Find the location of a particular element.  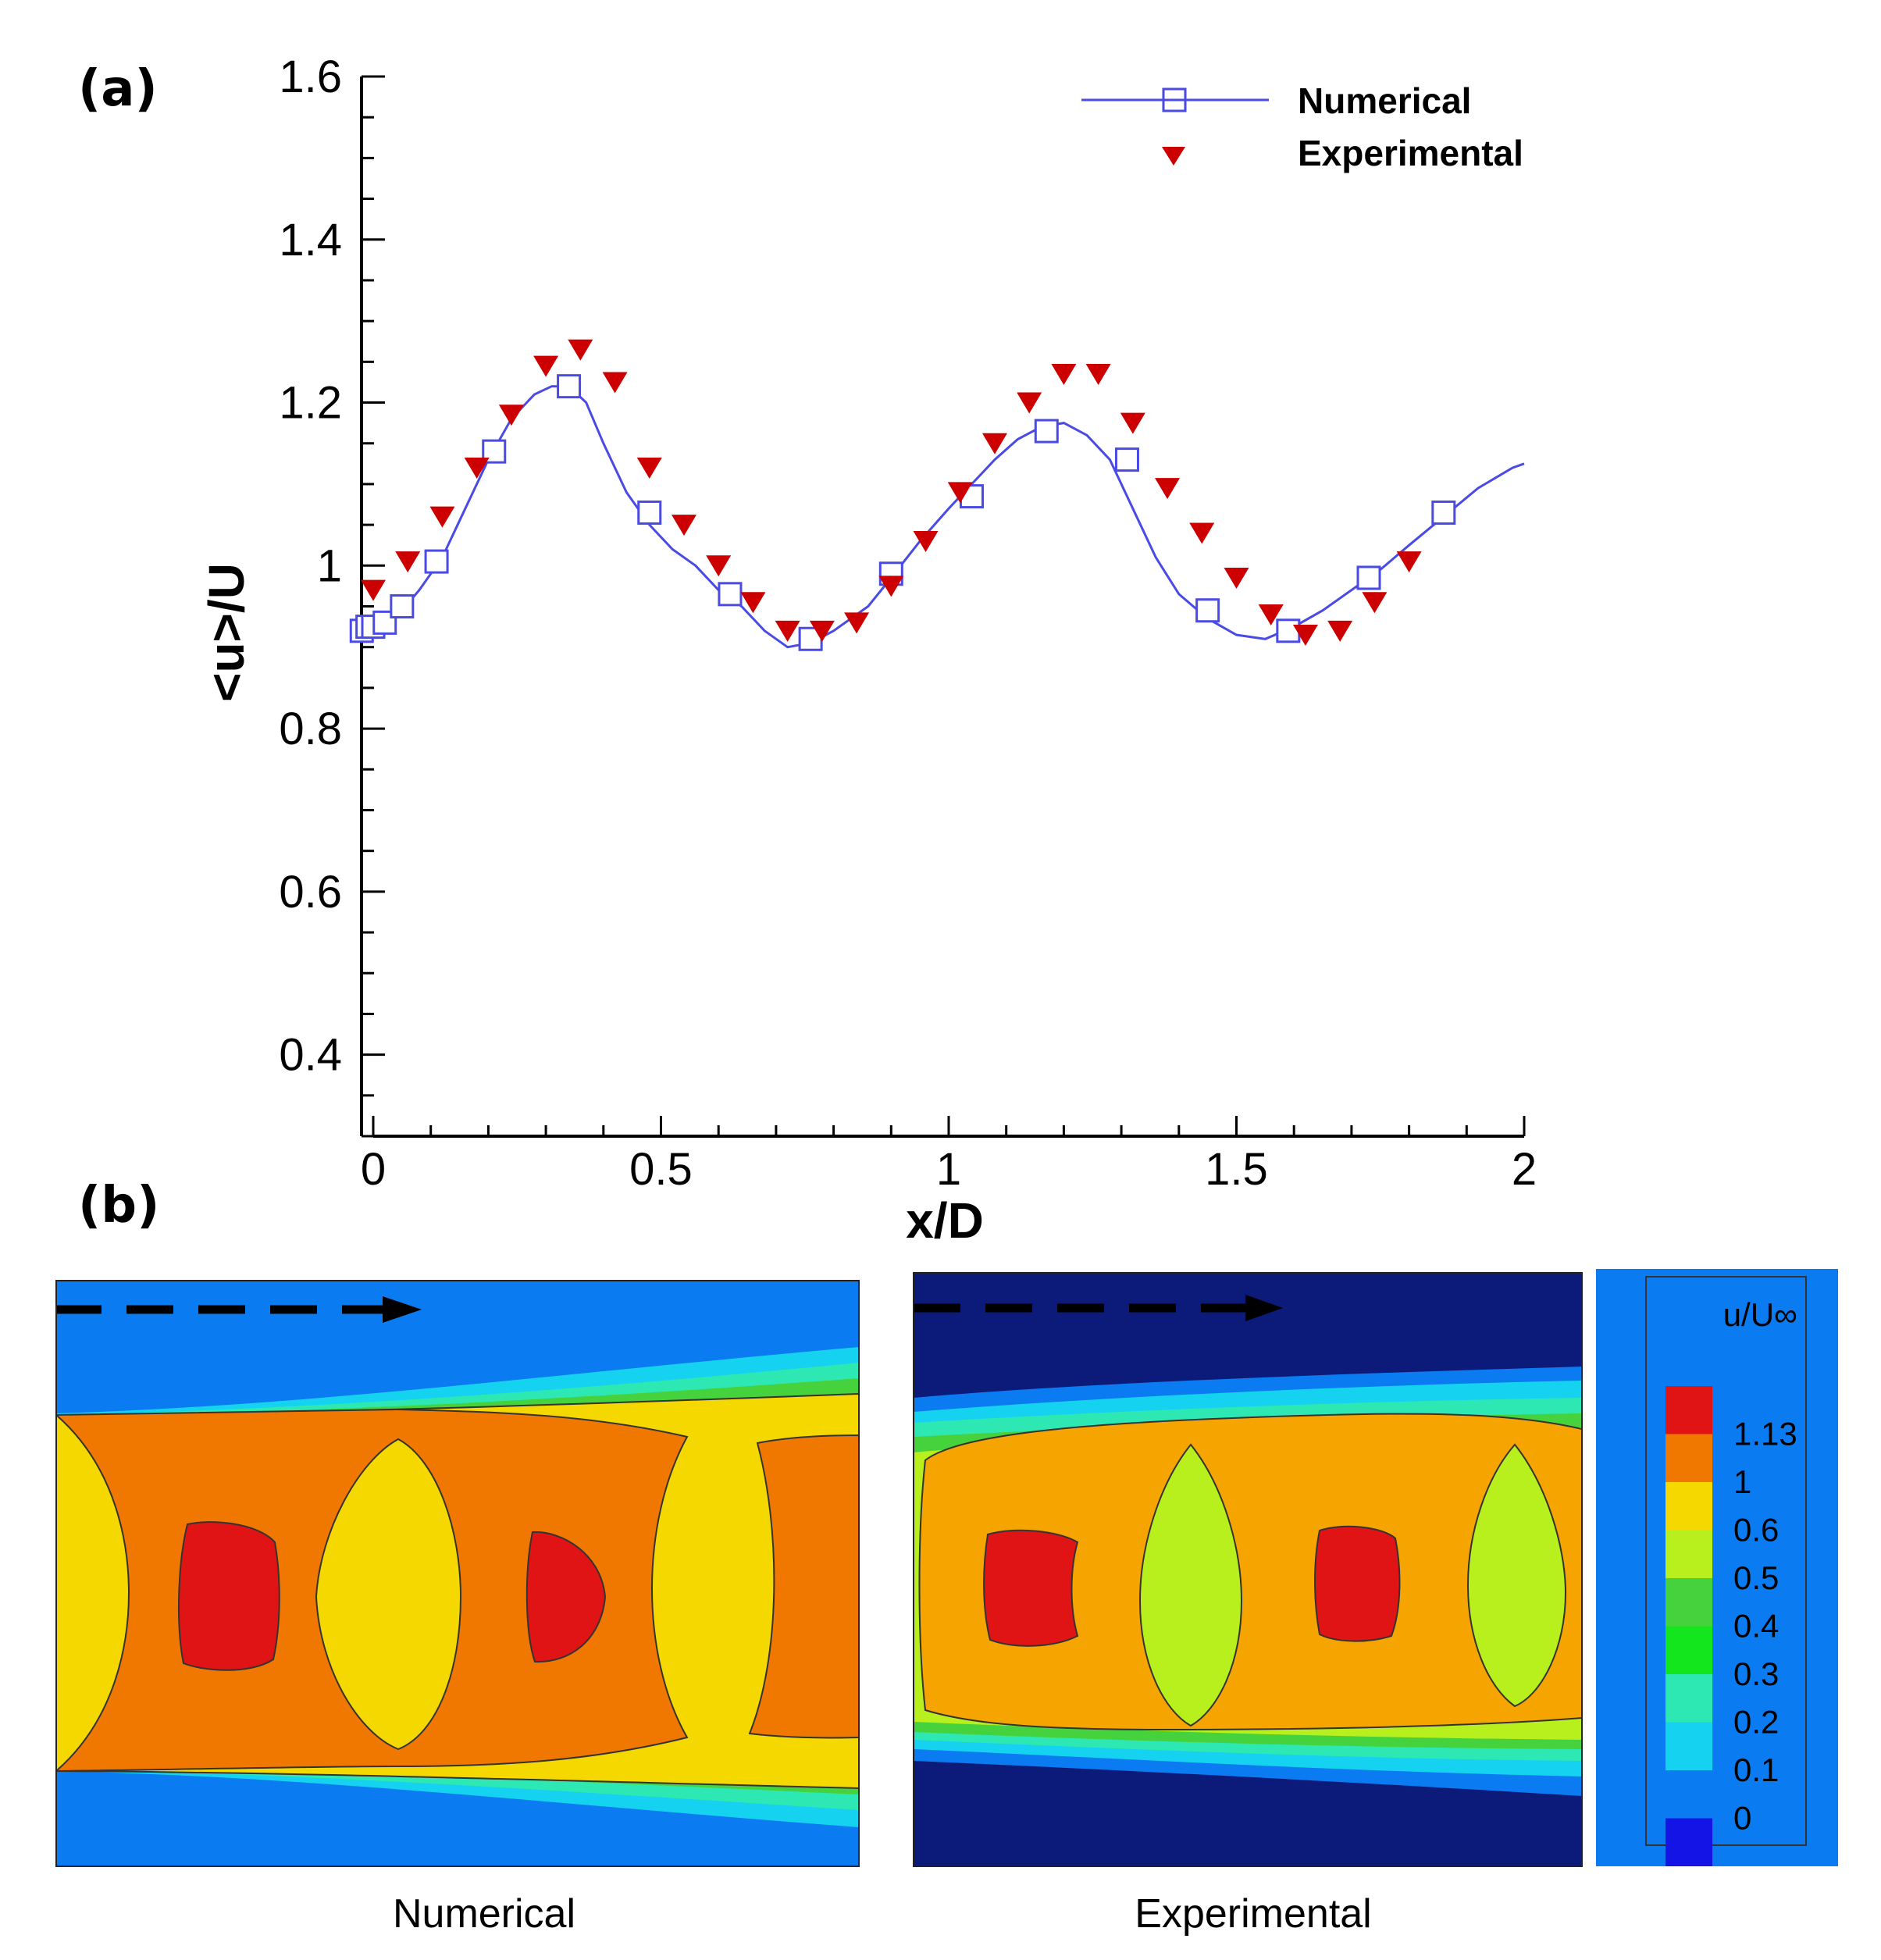

colorbar-frame is located at coordinates (1726, 1561).